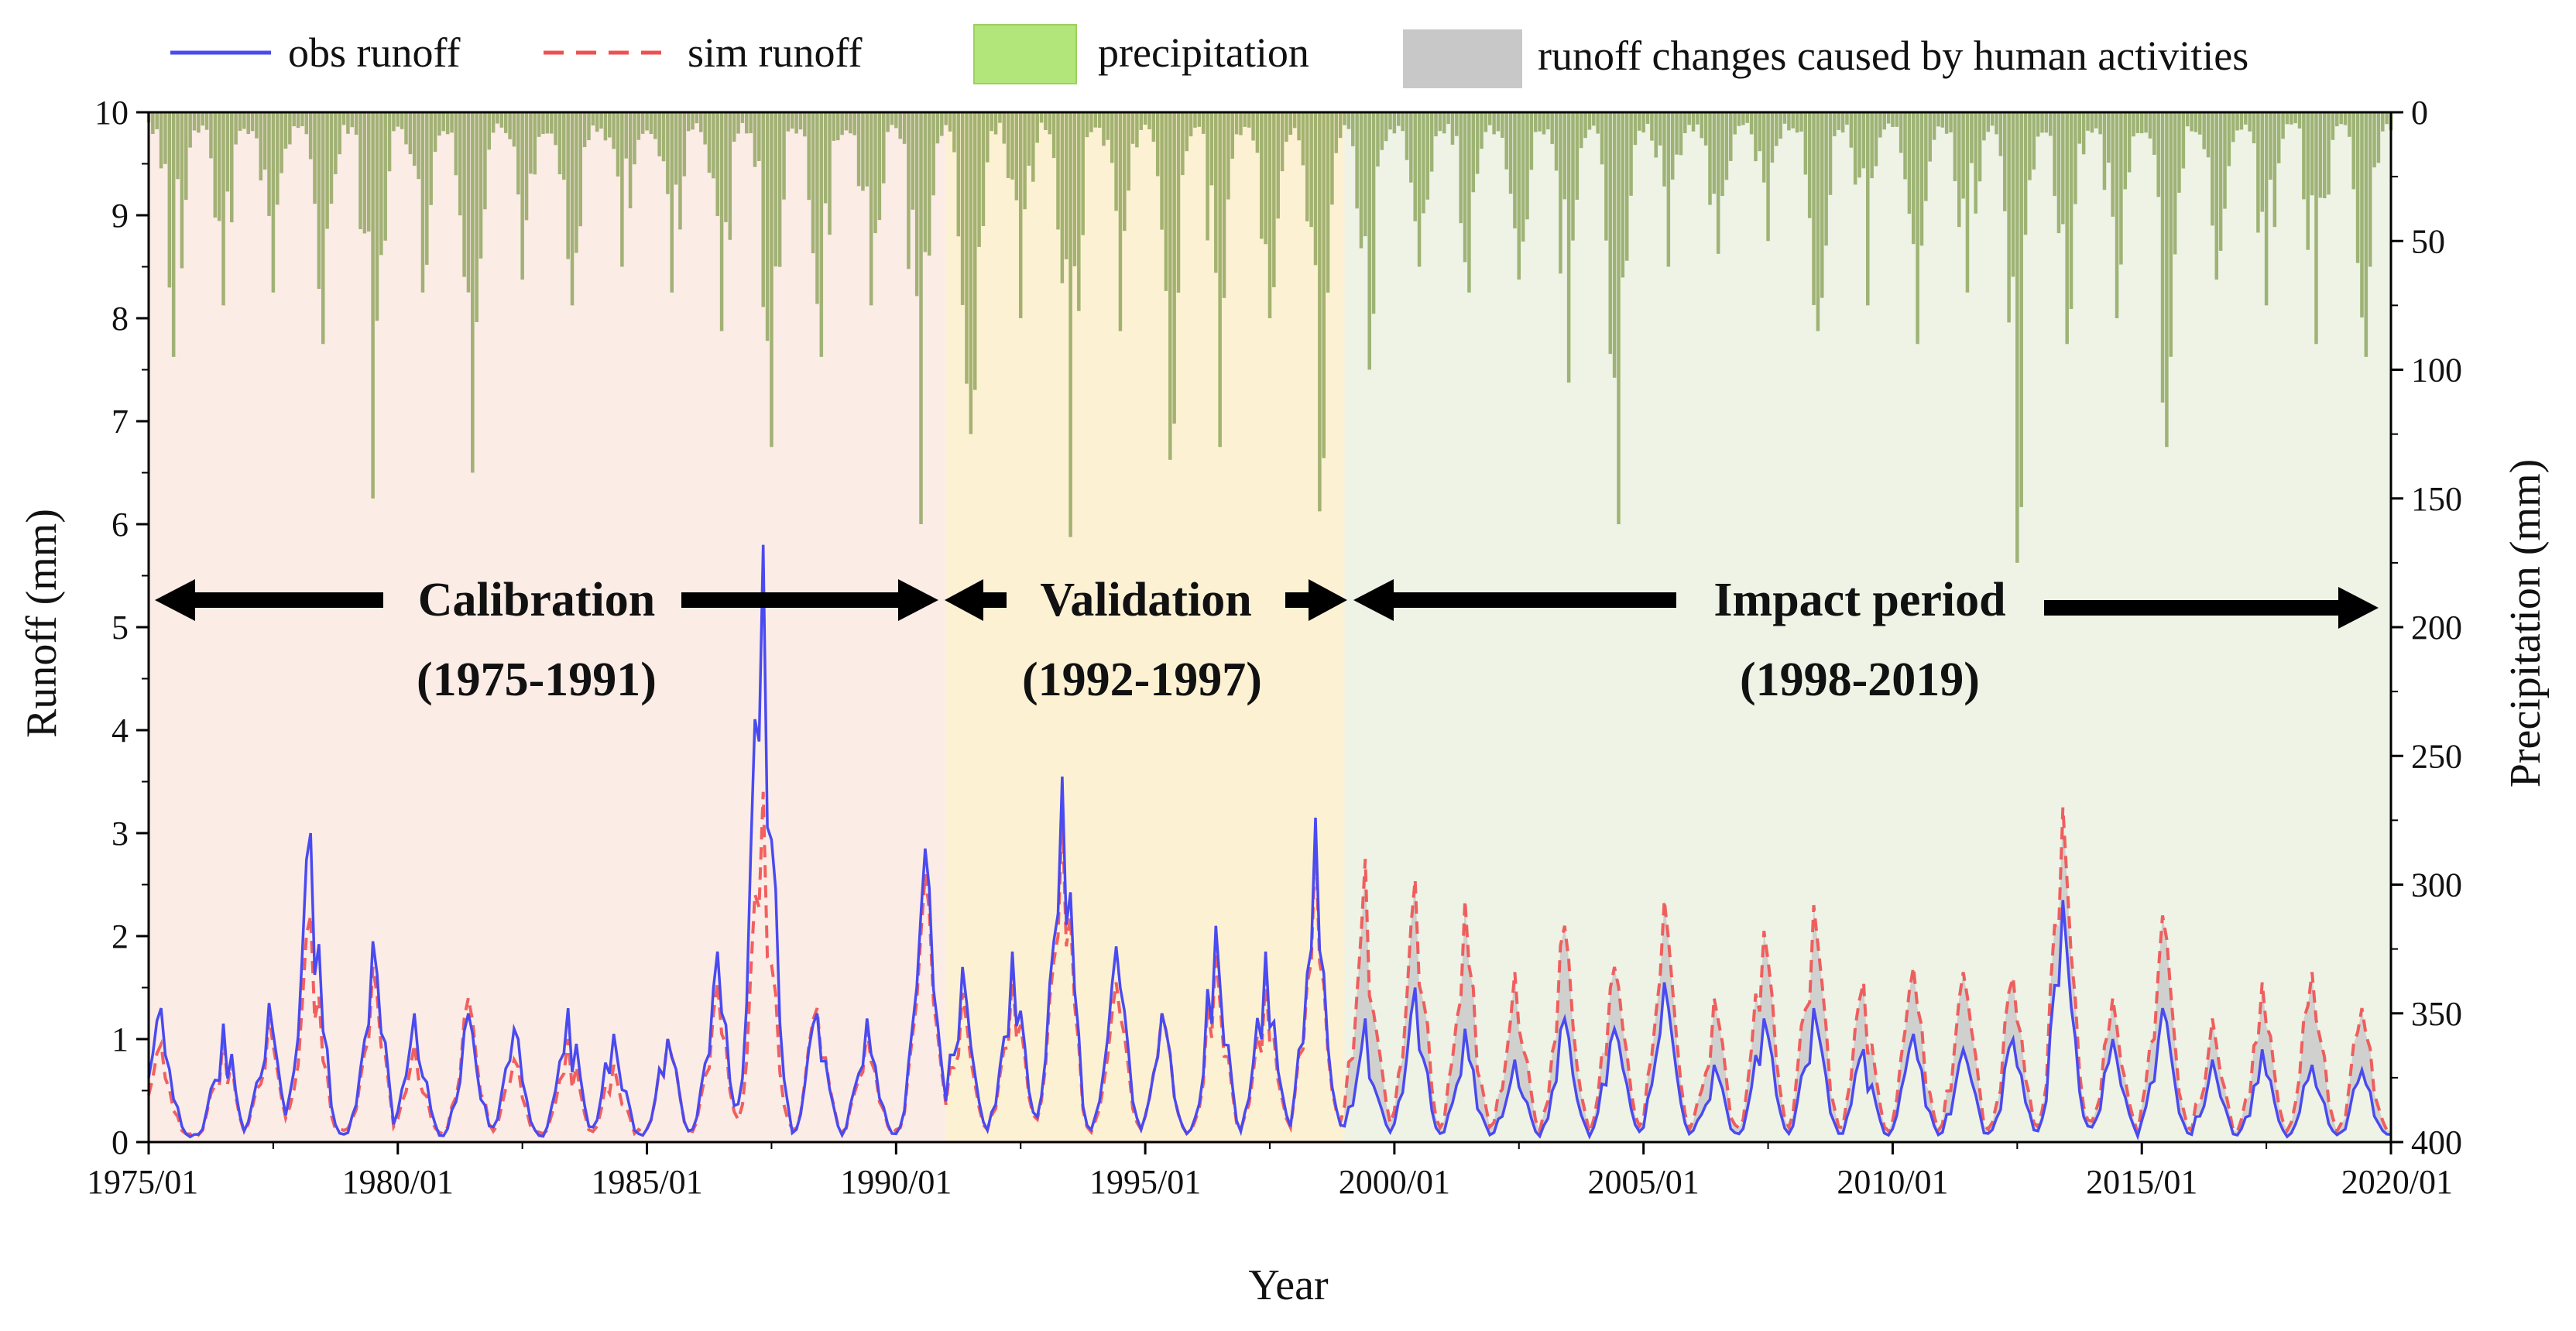 This screenshot has width=2576, height=1331. What do you see at coordinates (120, 525) in the screenshot?
I see `y-tick-label: 6` at bounding box center [120, 525].